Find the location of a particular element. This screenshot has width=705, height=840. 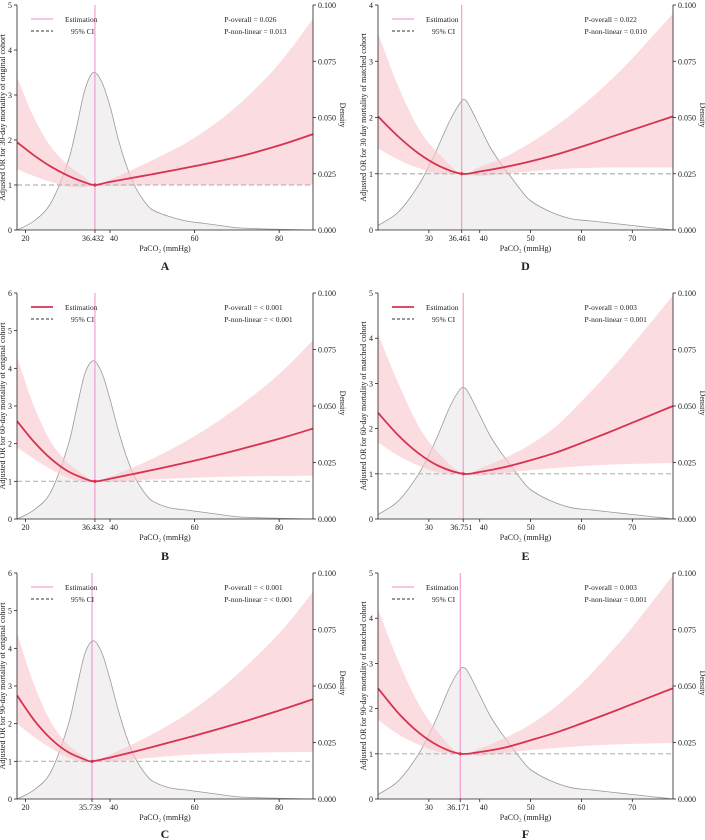

density-curve is located at coordinates (525, 453).